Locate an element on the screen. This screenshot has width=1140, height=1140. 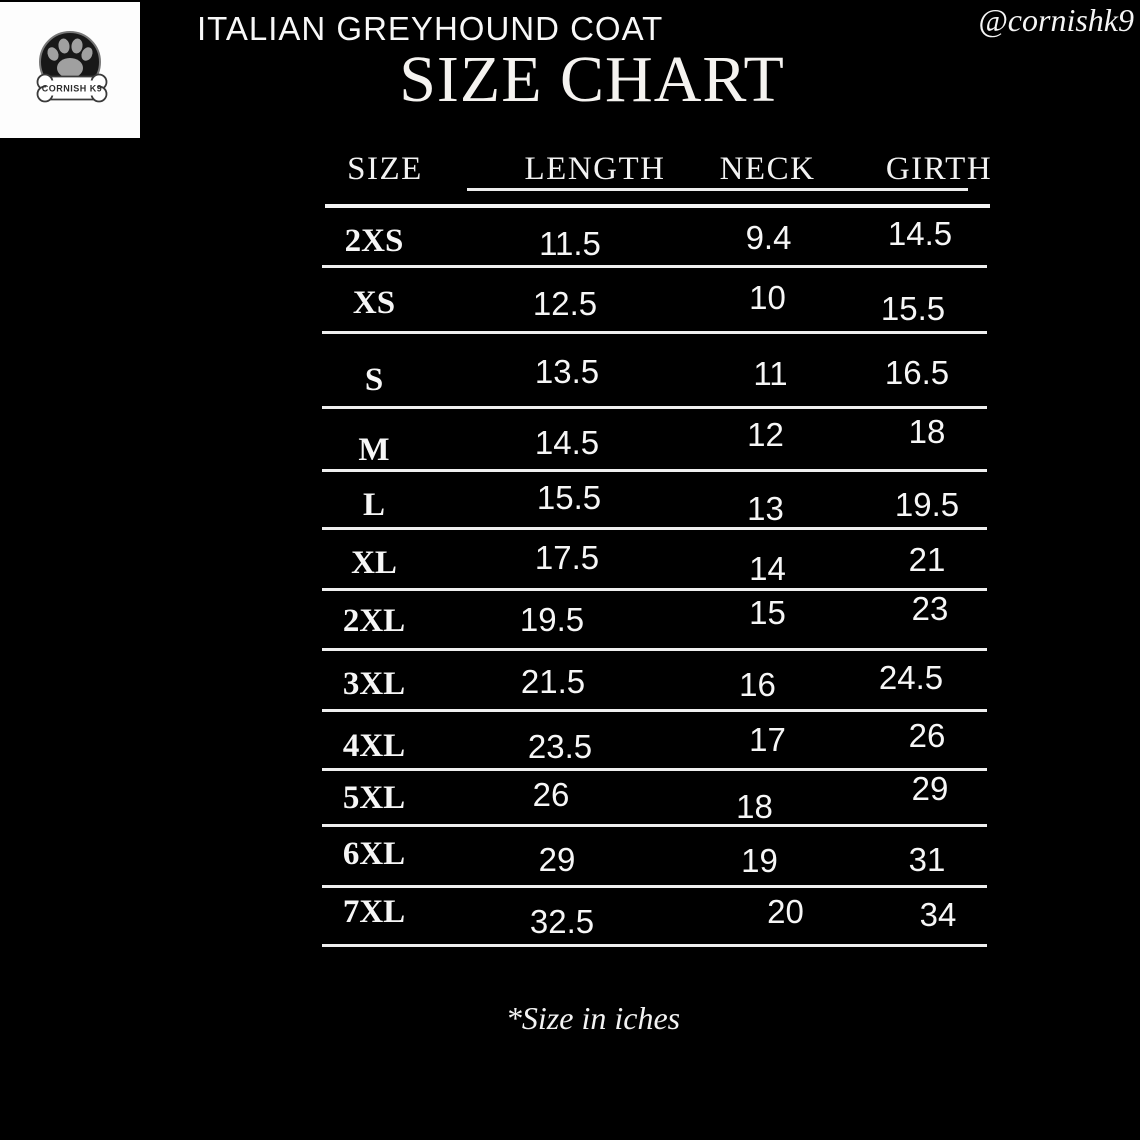
size-cell: XS is located at coordinates (374, 303).